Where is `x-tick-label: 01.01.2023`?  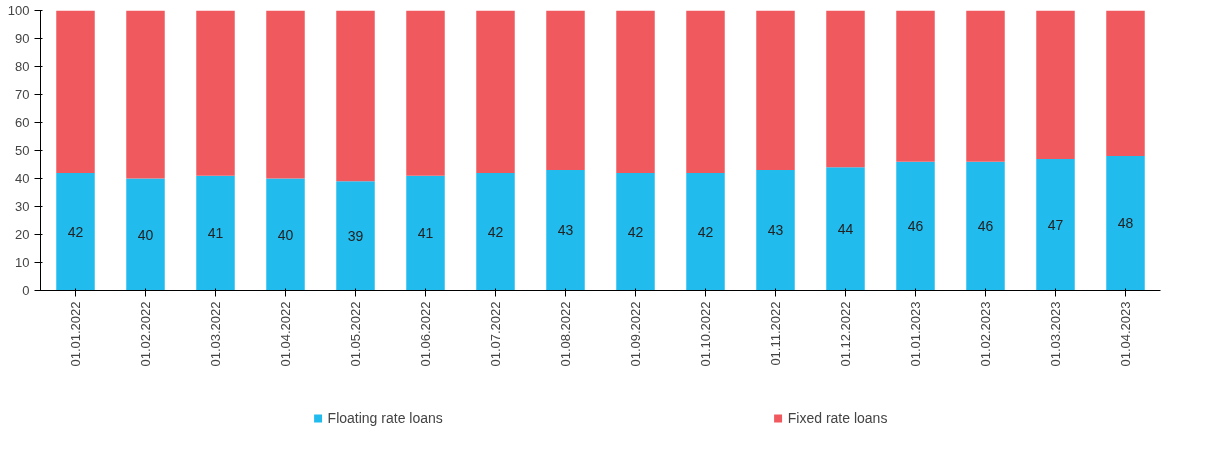
x-tick-label: 01.01.2023 is located at coordinates (915, 334).